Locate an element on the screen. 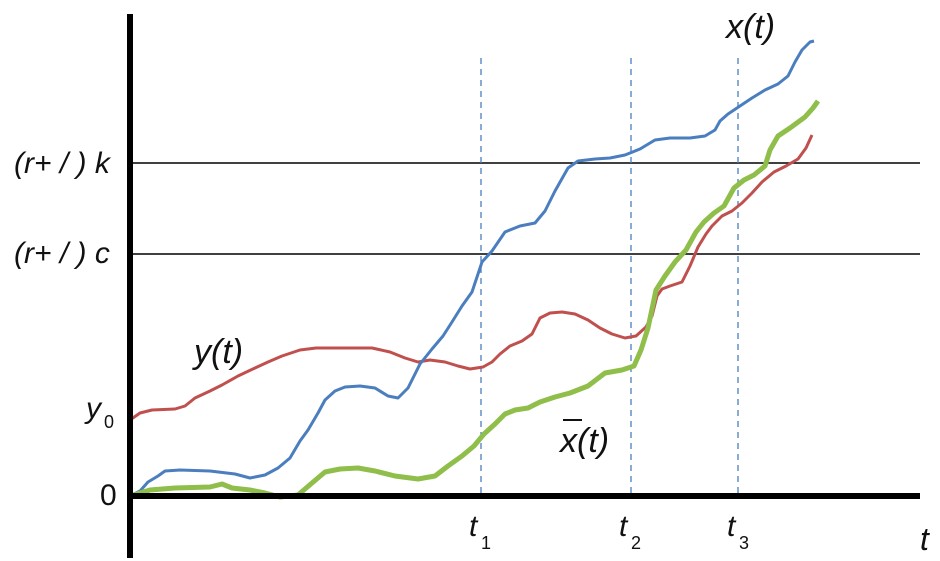 Image resolution: width=940 pixels, height=561 pixels. t1-subscript: 1 is located at coordinates (486, 543).